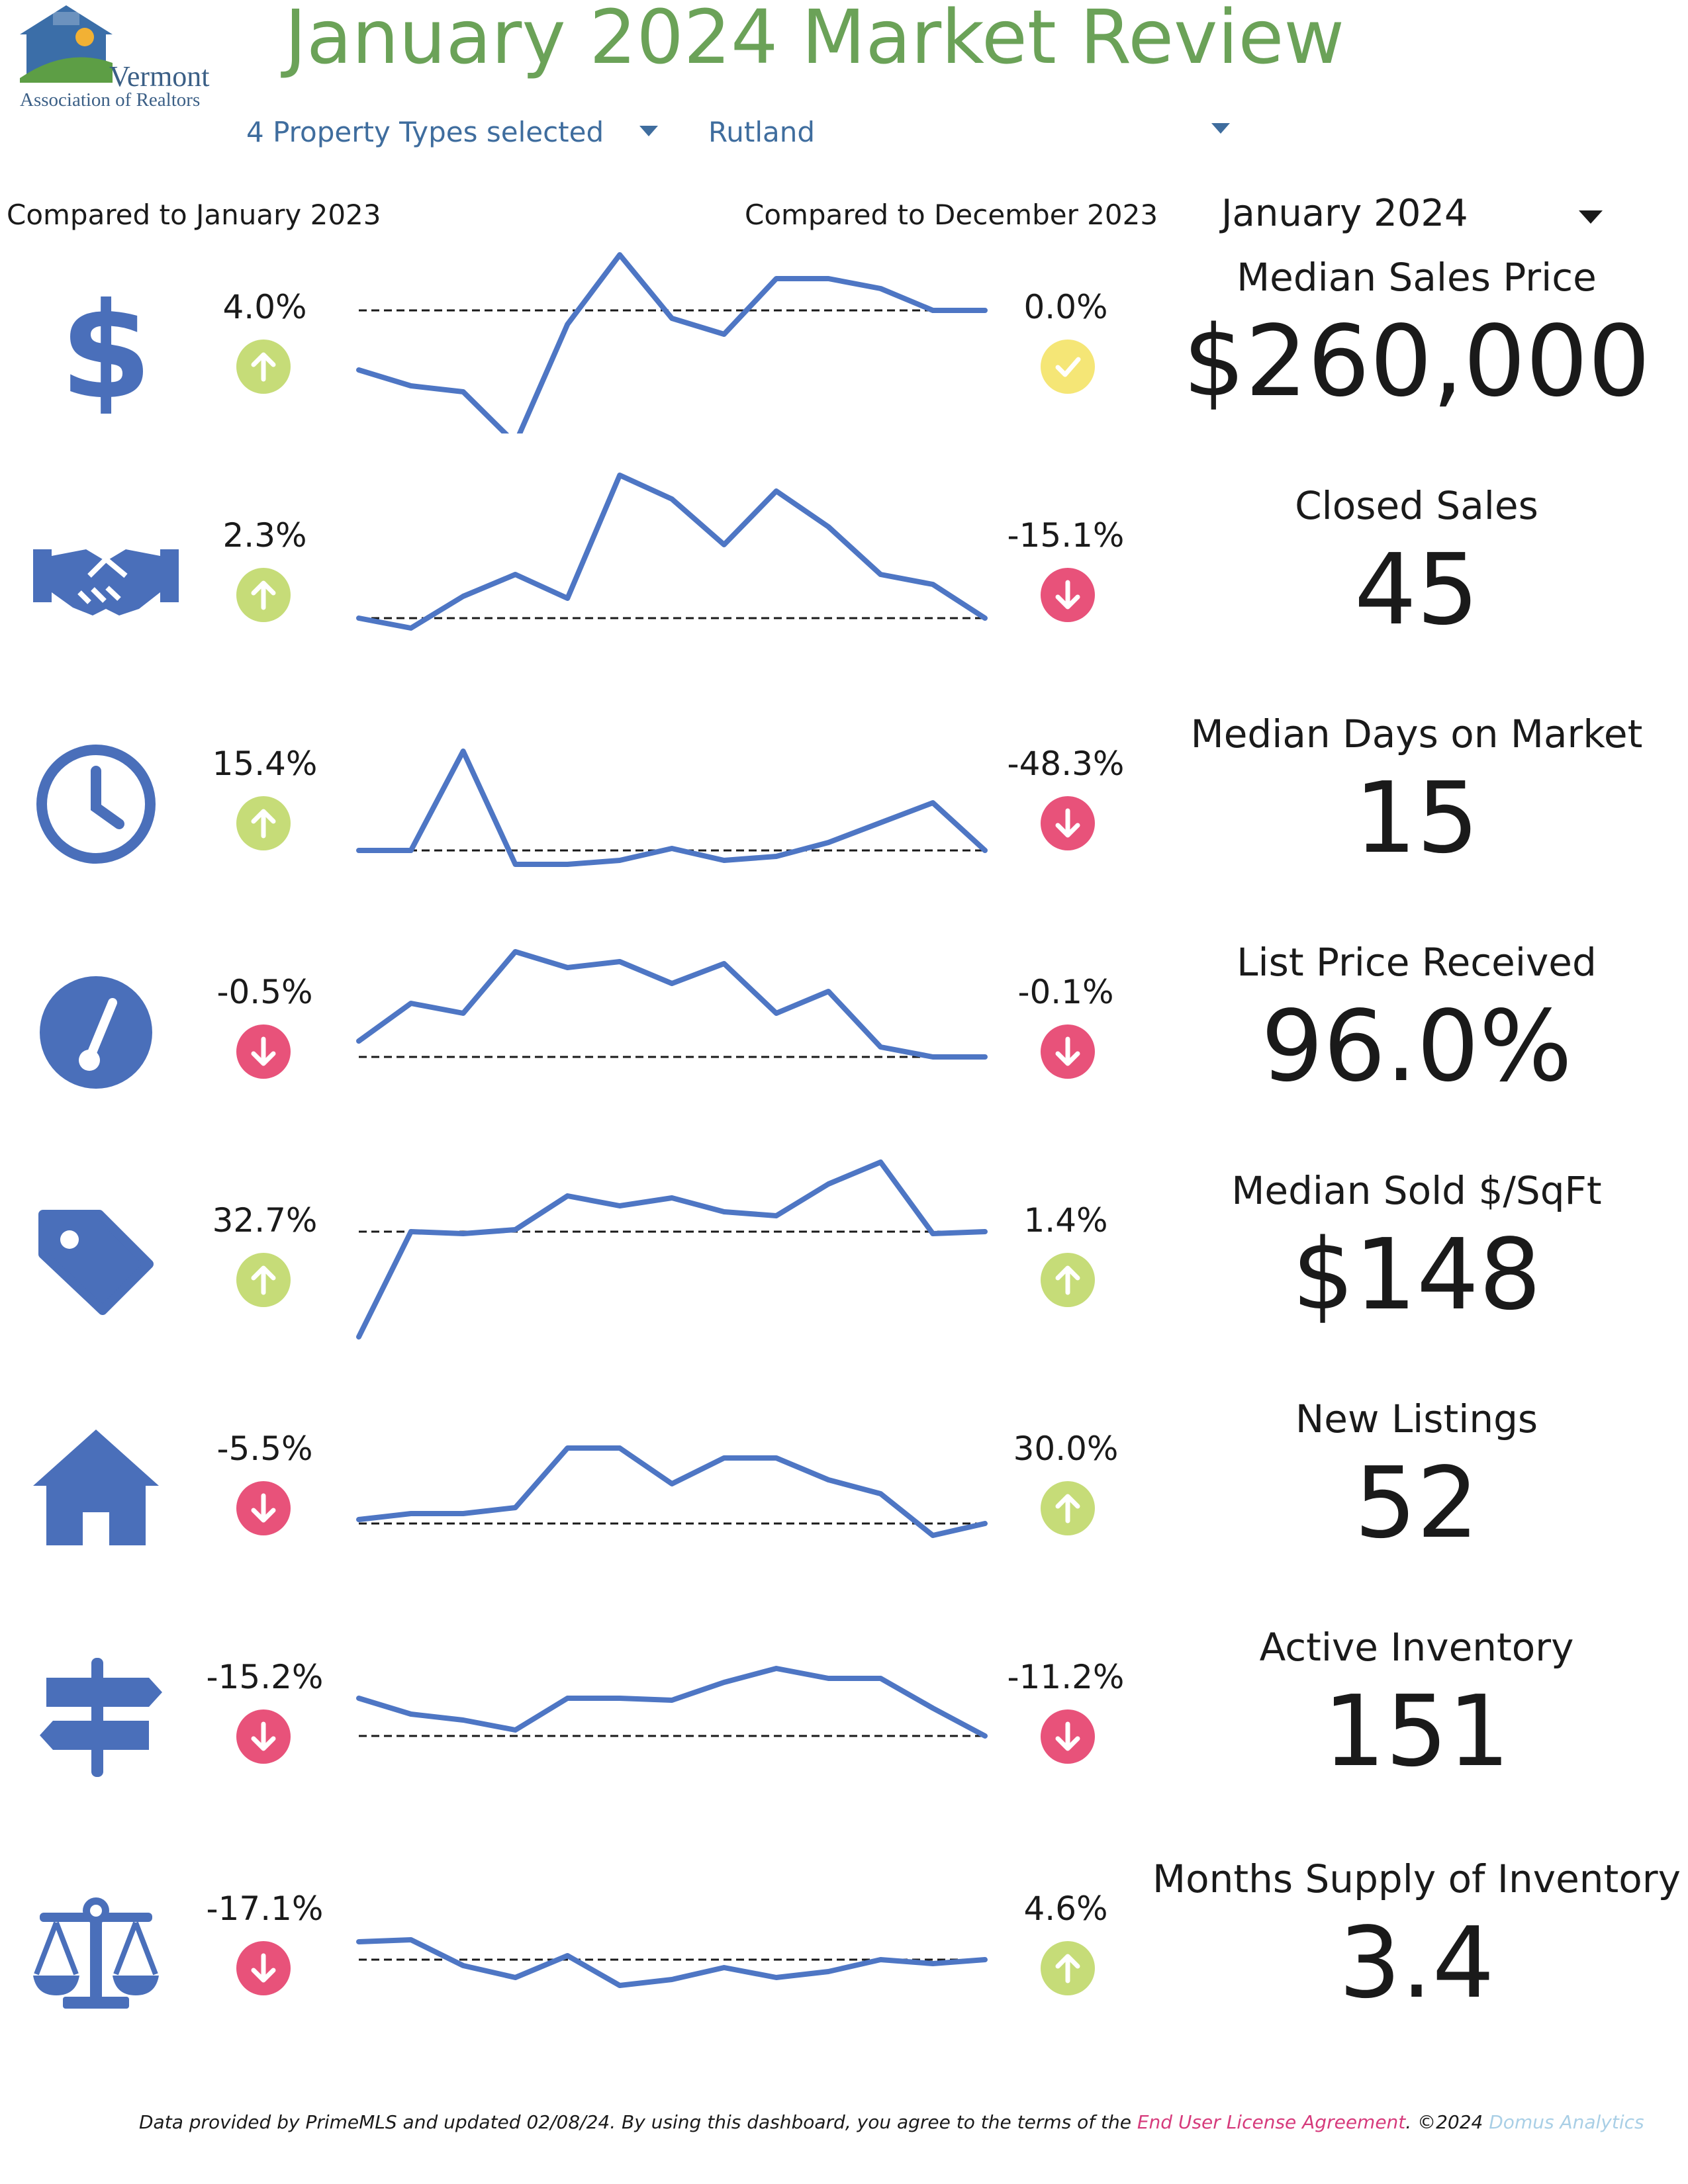  What do you see at coordinates (1066, 1449) in the screenshot?
I see `mom-change: 30.0%` at bounding box center [1066, 1449].